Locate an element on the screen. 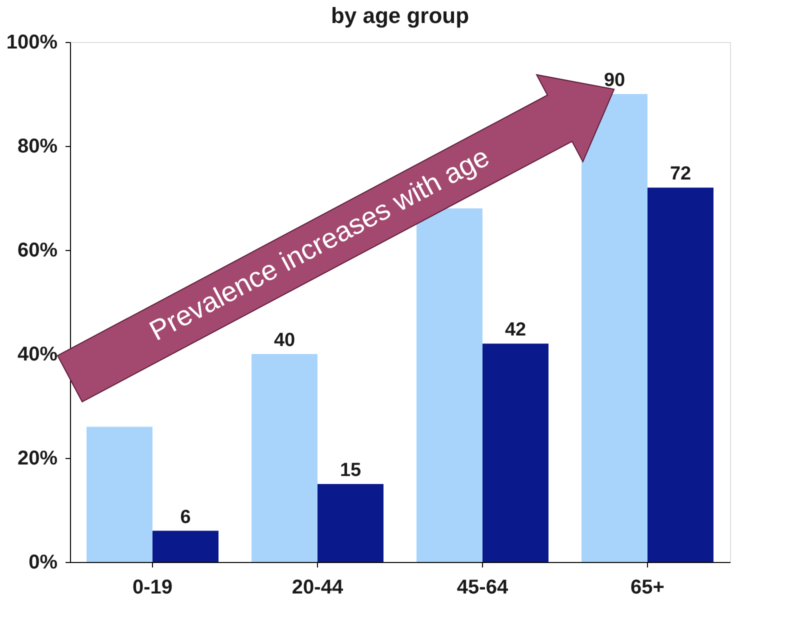 The image size is (811, 637). x-tick-label: 20-44 is located at coordinates (318, 587).